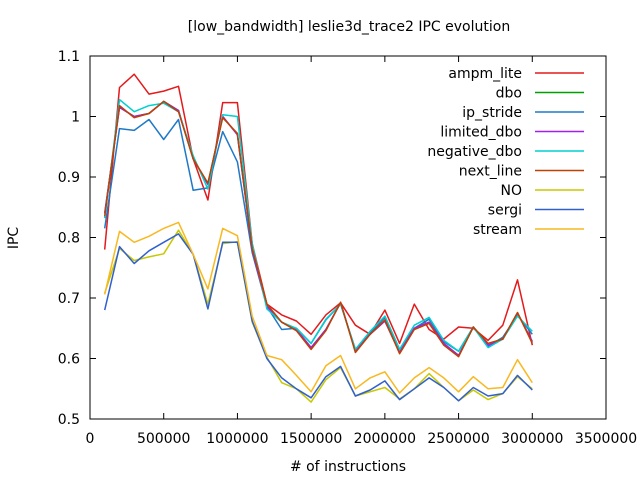 This screenshot has height=480, width=640. I want to click on y-tick-label: 1, so click(75, 118).